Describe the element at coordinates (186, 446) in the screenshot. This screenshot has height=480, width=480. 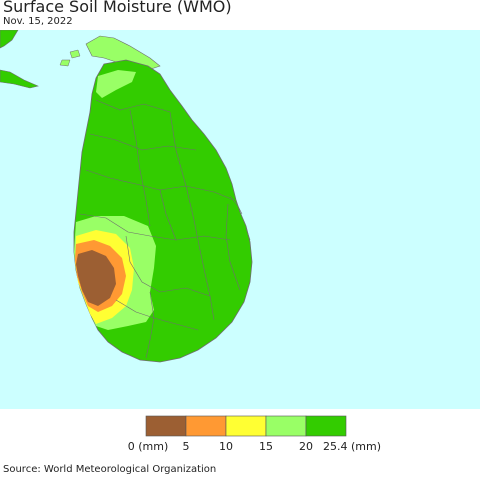
I see `legend-label-1: 5` at that location.